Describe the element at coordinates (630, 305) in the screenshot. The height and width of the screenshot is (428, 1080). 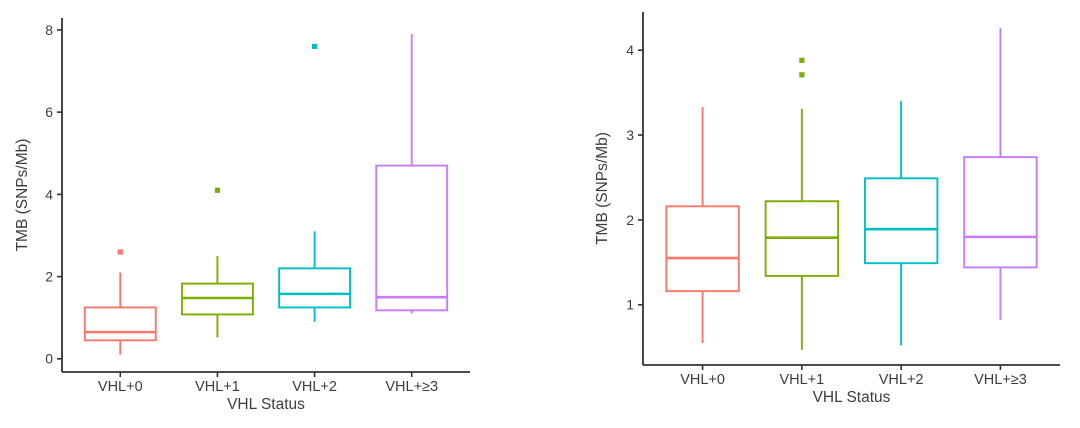
I see `y-tick-label: 1` at that location.